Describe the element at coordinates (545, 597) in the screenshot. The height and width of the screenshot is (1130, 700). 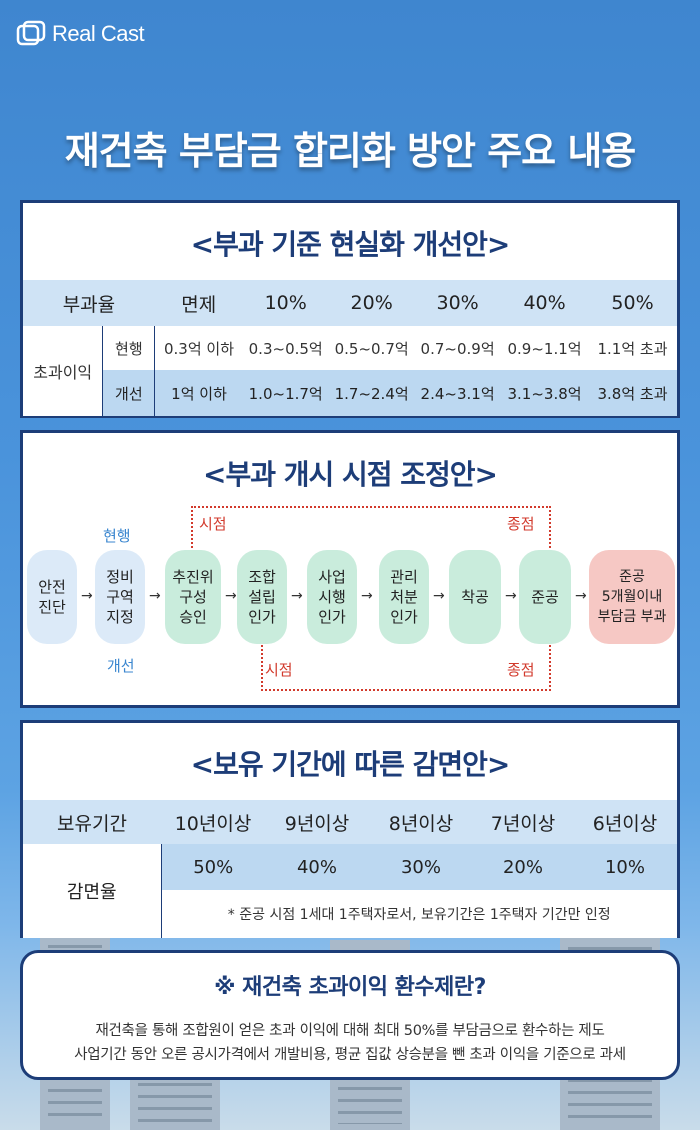
I see `step-completion: 준공` at that location.